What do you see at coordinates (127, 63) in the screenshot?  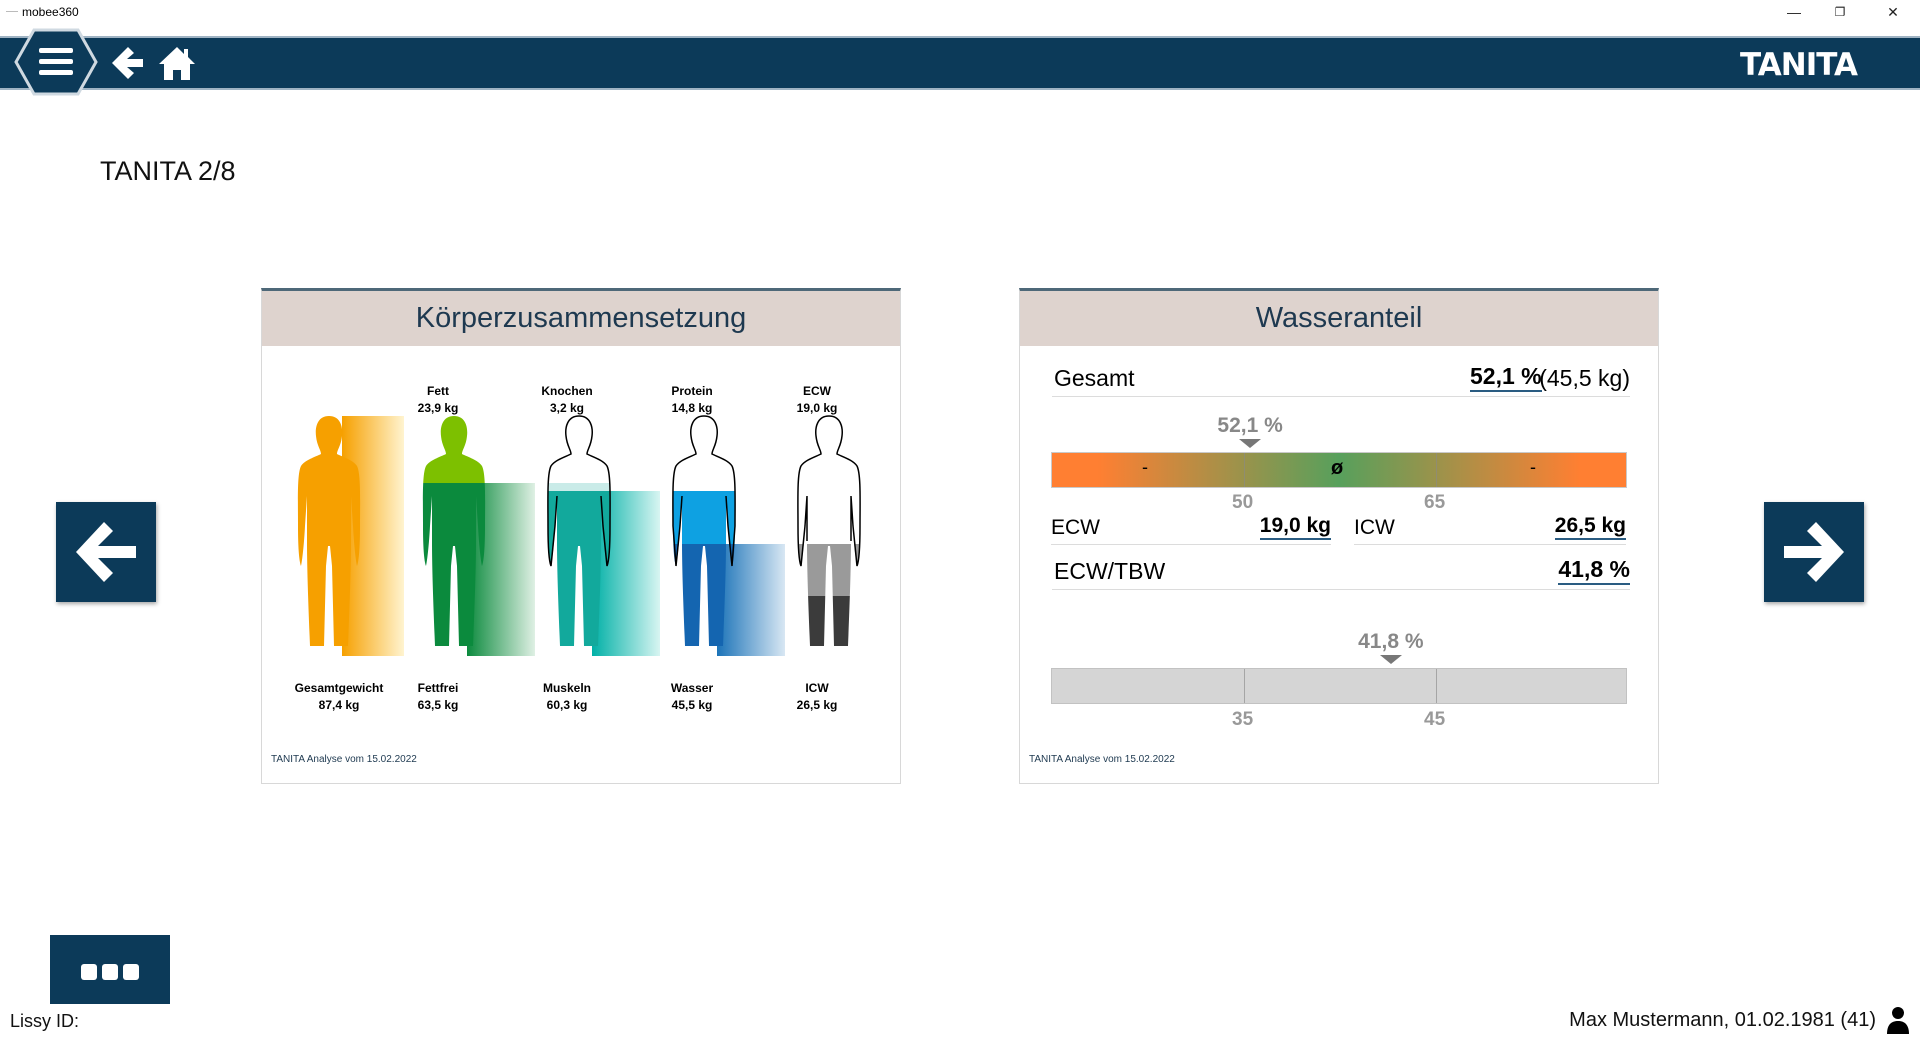 I see `back-arrow-icon` at bounding box center [127, 63].